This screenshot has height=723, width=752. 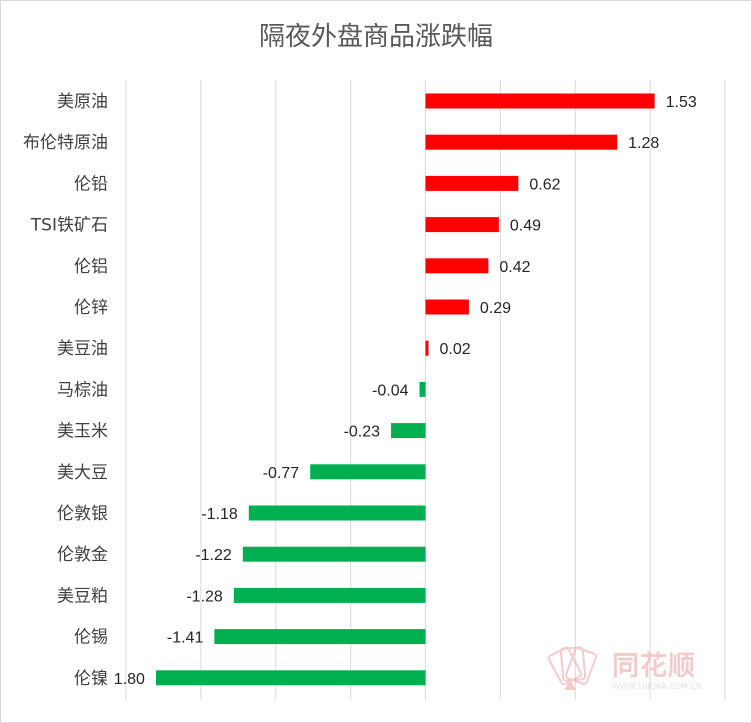 I want to click on category-label: 布伦特原油, so click(x=65, y=143).